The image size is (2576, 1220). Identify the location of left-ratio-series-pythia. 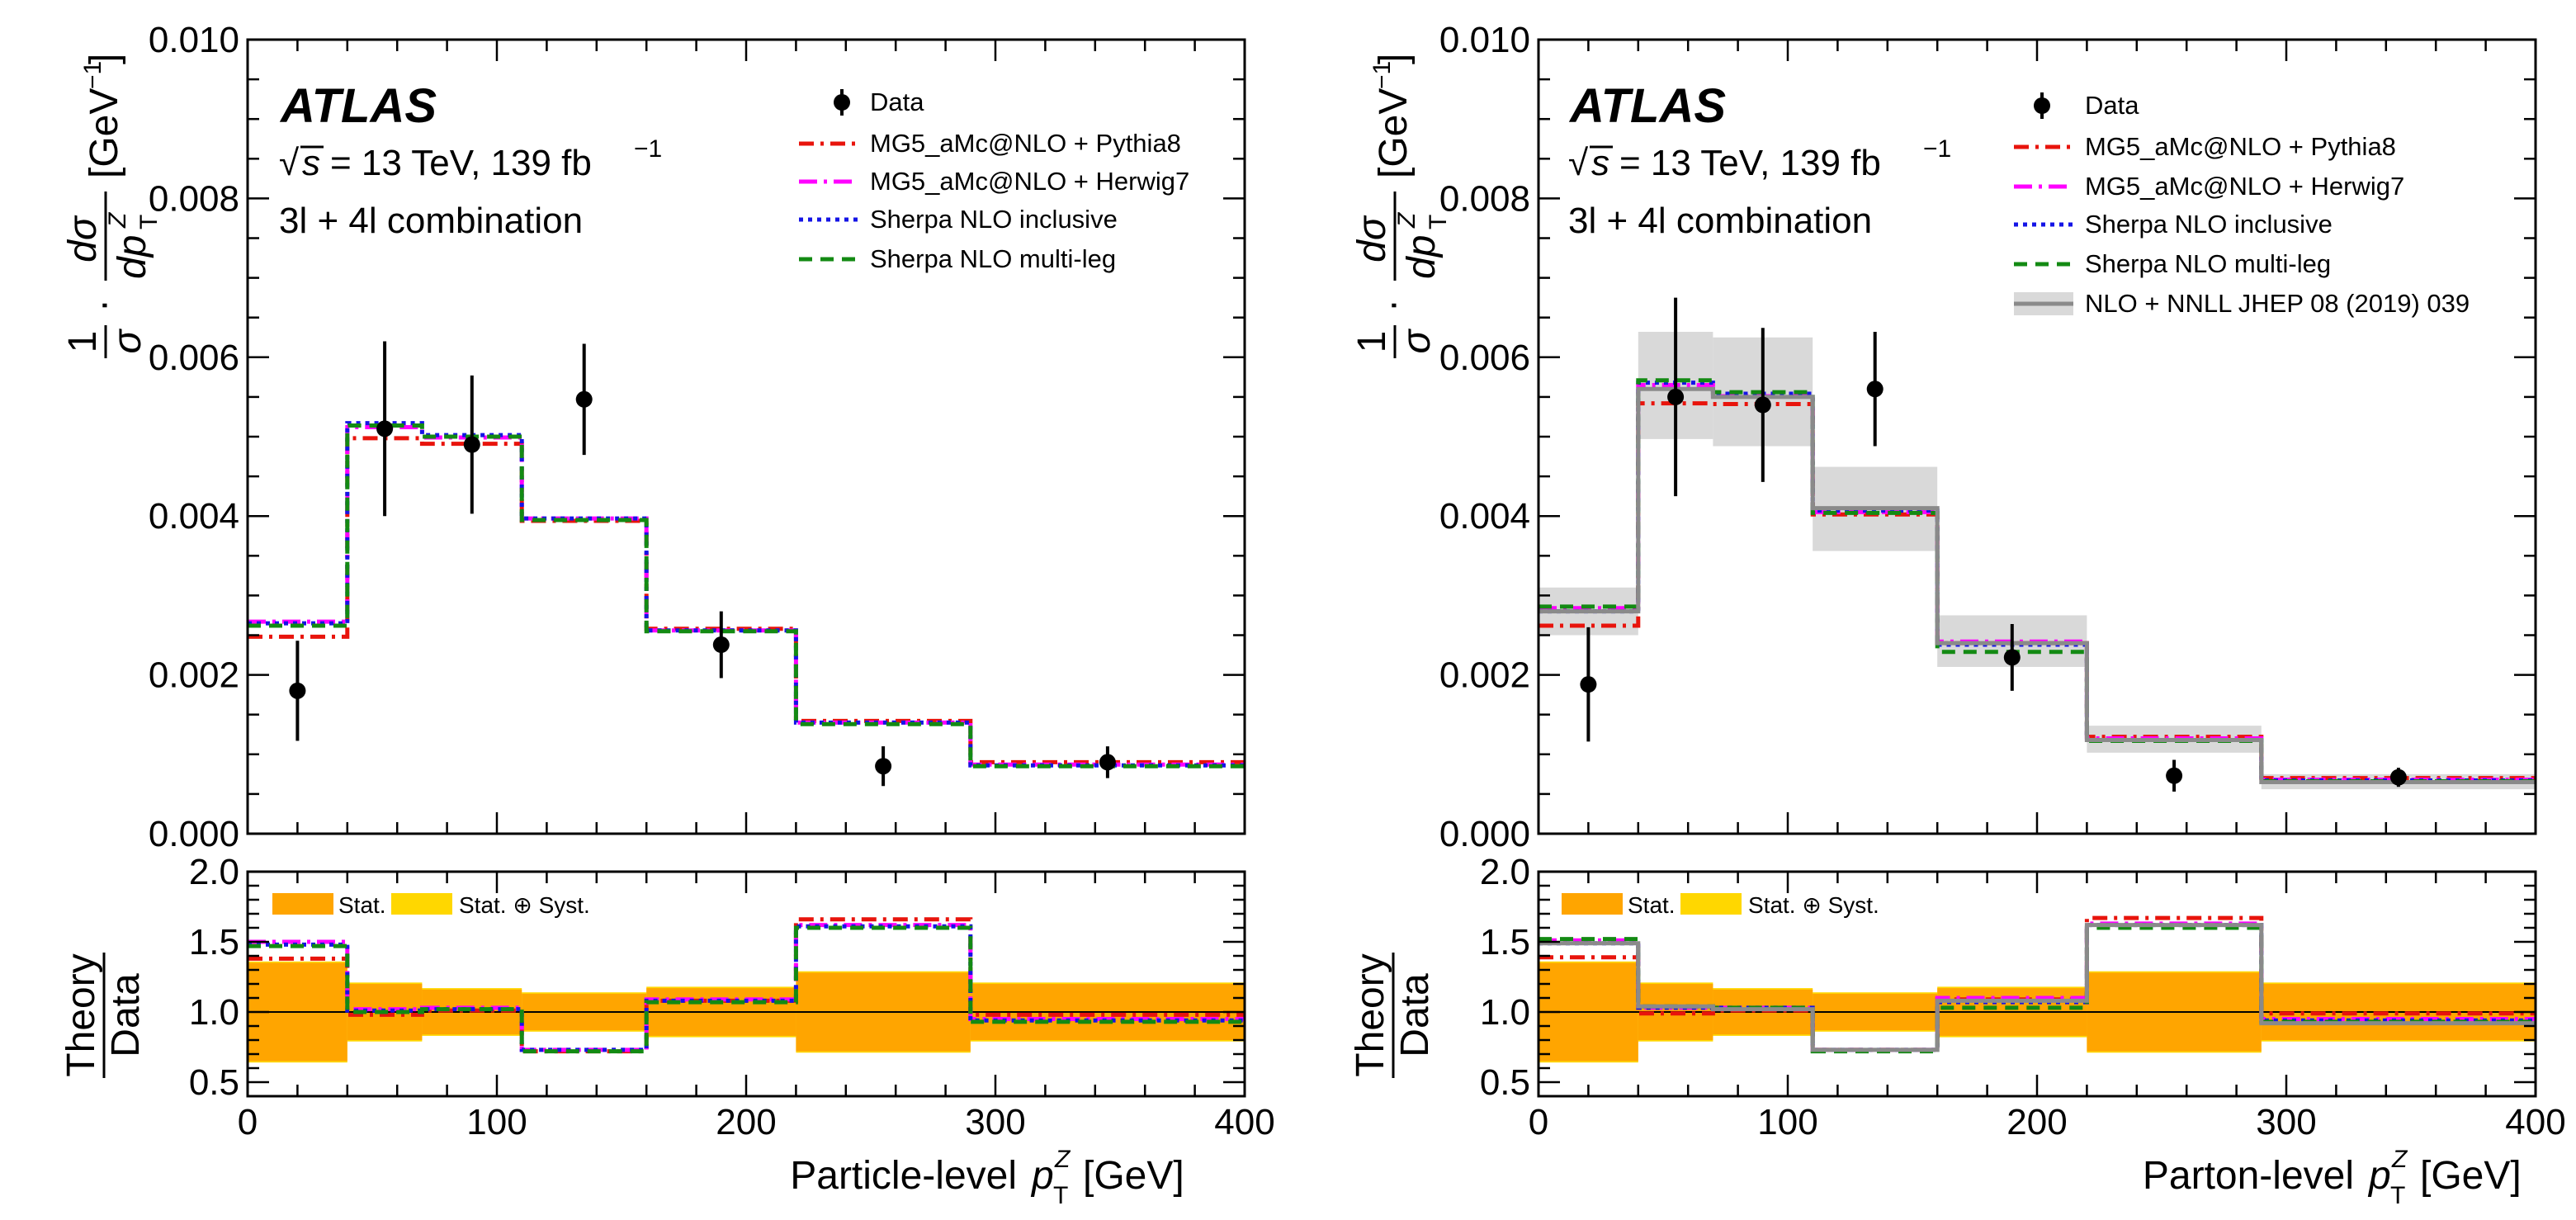
(746, 985).